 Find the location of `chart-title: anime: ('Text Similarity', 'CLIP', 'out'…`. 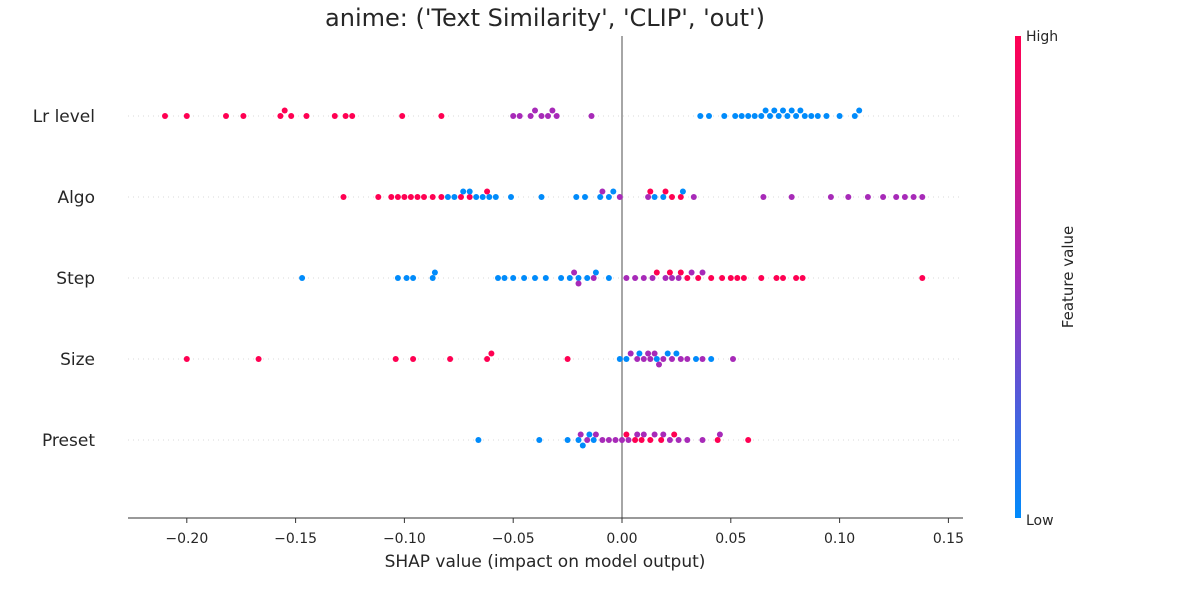

chart-title: anime: ('Text Similarity', 'CLIP', 'out'… is located at coordinates (545, 18).